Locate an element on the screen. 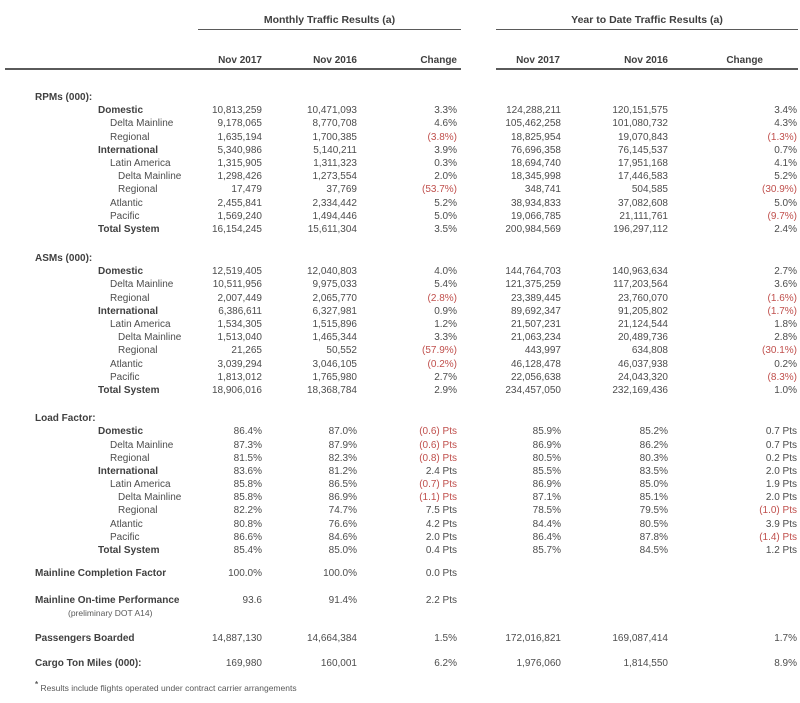 Image resolution: width=800 pixels, height=703 pixels. cell-monthly-nov2017: 10,511,956 is located at coordinates (237, 285).